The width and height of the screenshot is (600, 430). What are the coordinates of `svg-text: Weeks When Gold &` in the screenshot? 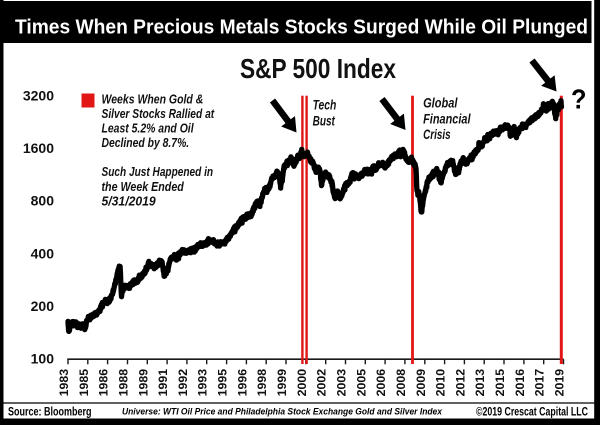 It's located at (153, 98).